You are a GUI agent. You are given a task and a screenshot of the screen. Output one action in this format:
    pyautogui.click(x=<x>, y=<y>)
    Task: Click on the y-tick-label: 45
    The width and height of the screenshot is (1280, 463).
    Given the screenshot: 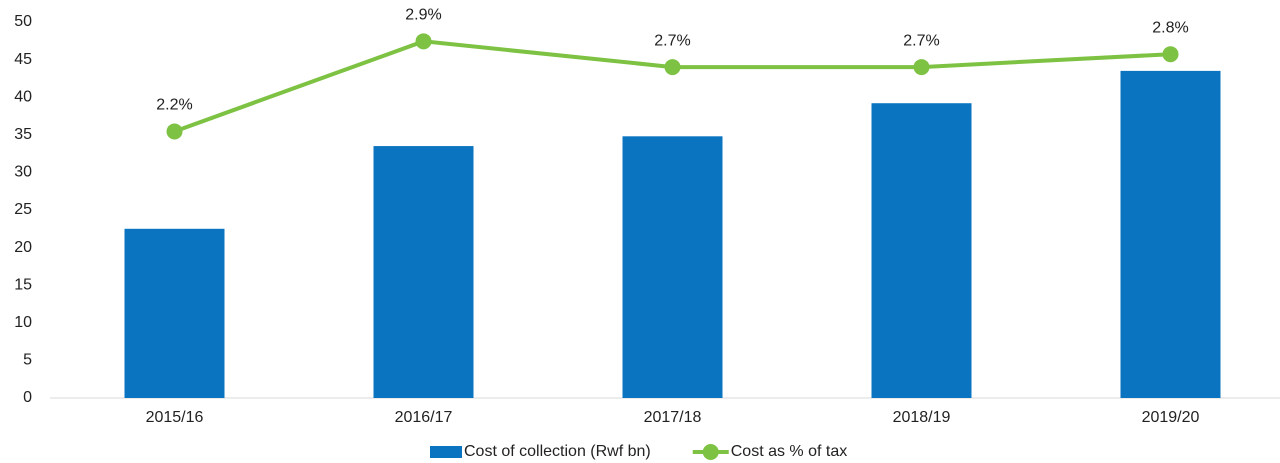 What is the action you would take?
    pyautogui.click(x=23, y=59)
    